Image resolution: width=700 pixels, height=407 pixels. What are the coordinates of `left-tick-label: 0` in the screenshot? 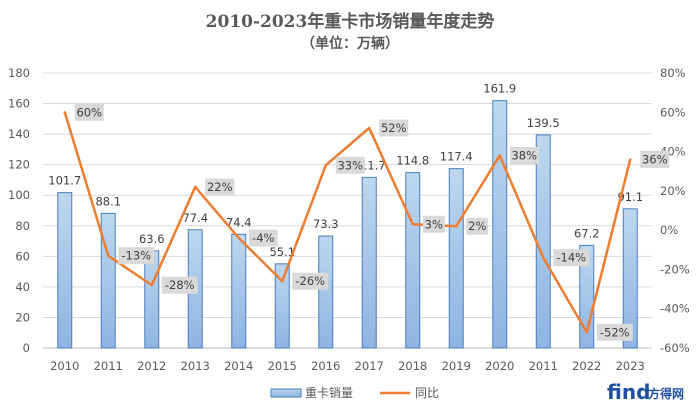 It's located at (26, 348).